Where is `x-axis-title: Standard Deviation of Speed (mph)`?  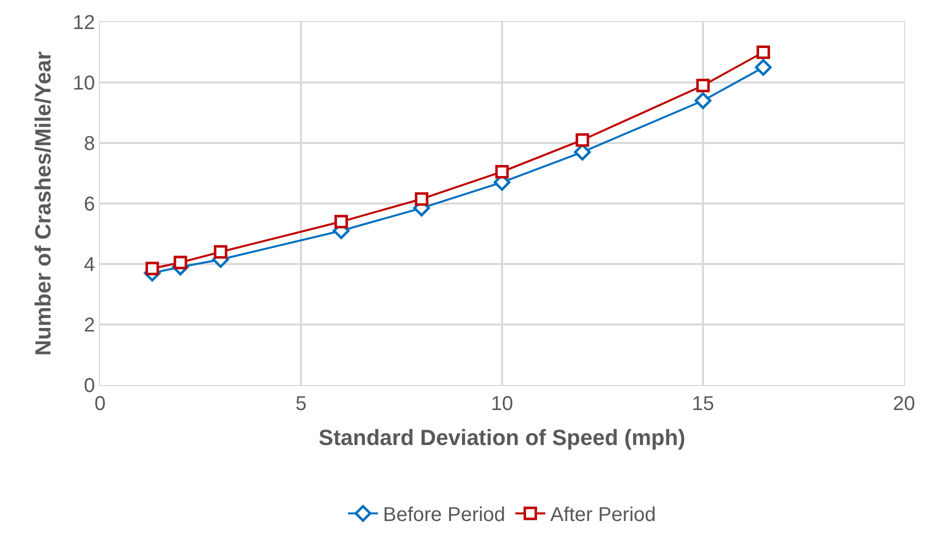 x-axis-title: Standard Deviation of Speed (mph) is located at coordinates (502, 437).